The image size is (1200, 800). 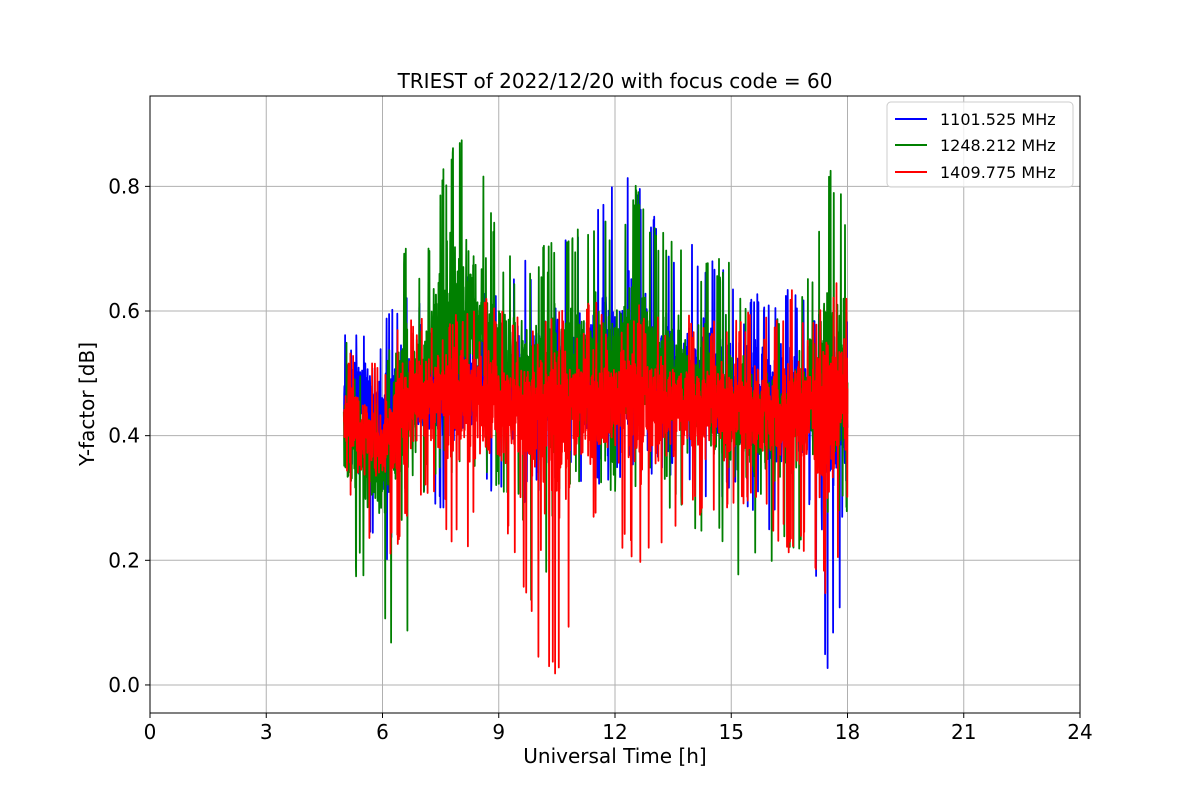 What do you see at coordinates (87, 404) in the screenshot?
I see `y-axis-label: Y-factor [dB]` at bounding box center [87, 404].